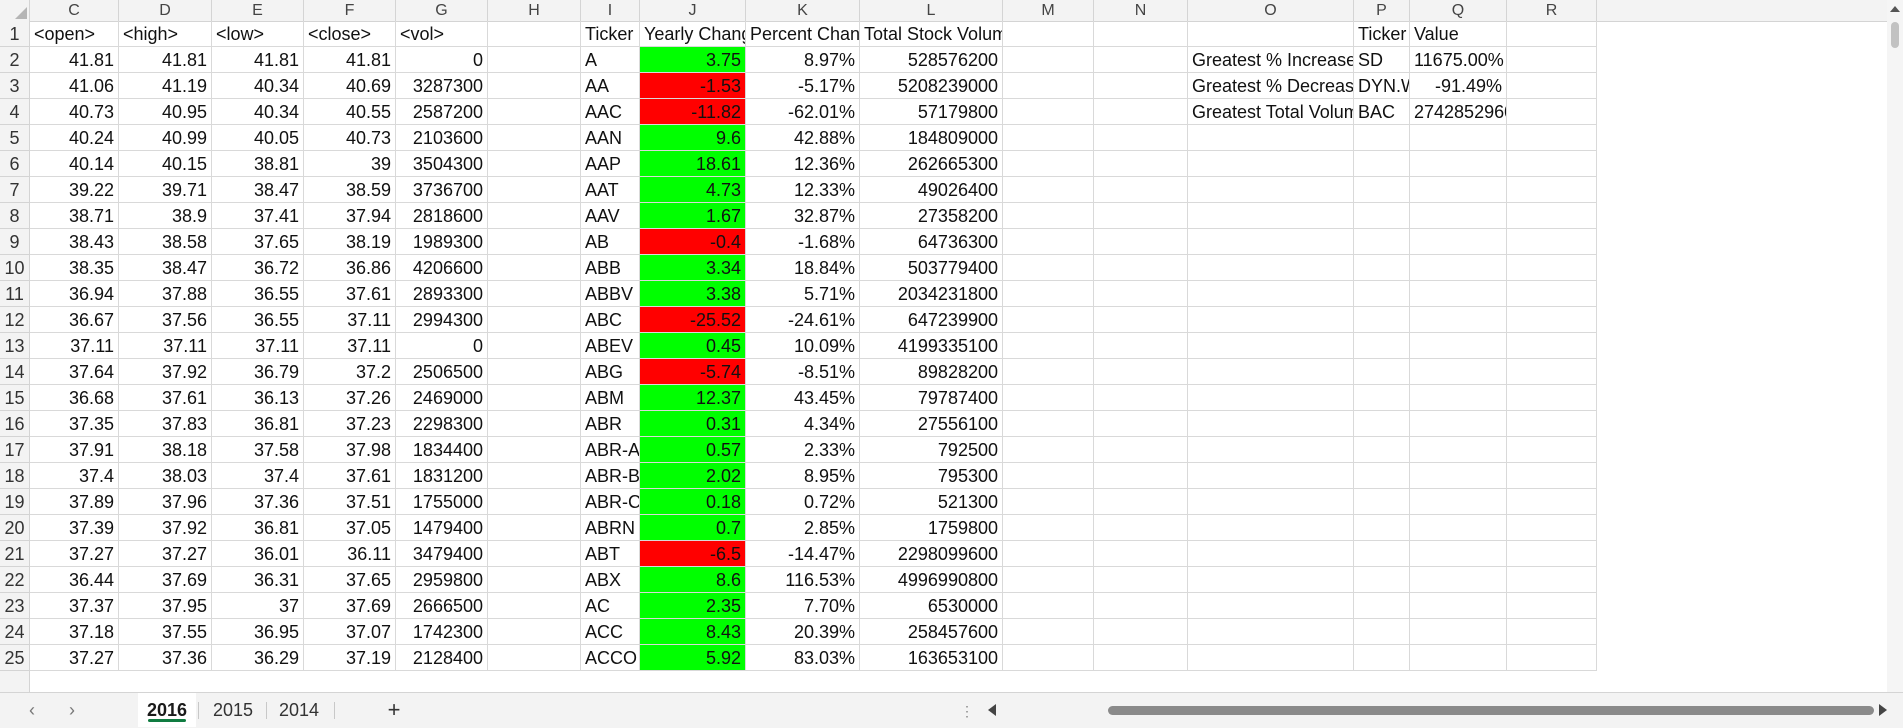 The width and height of the screenshot is (1903, 728). Describe the element at coordinates (1141, 34) in the screenshot. I see `cell-N1` at that location.